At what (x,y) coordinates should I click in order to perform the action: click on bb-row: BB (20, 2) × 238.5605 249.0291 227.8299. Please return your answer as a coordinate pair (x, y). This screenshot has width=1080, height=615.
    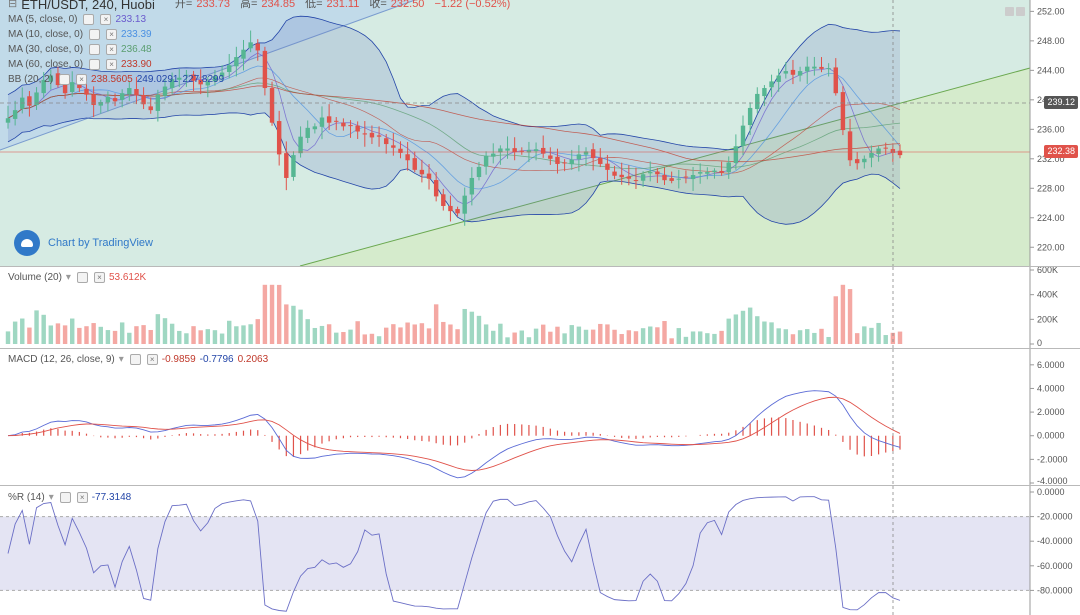
    Looking at the image, I should click on (259, 79).